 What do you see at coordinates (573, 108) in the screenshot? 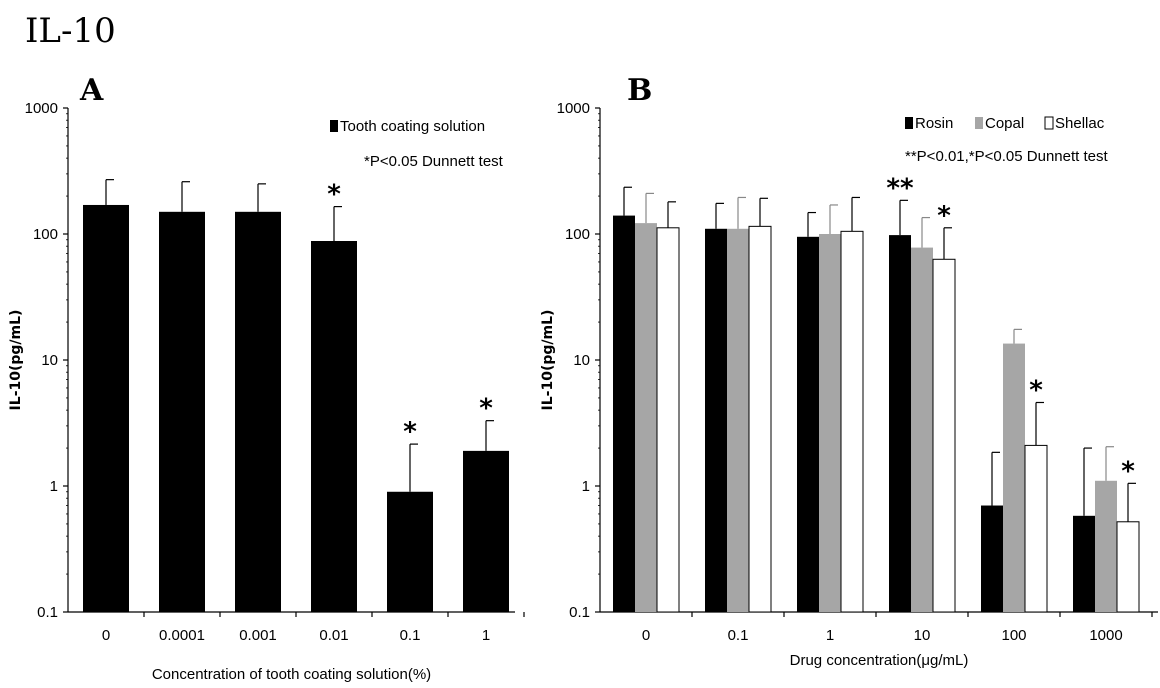
I see `pb-ytick-label: 1000` at bounding box center [573, 108].